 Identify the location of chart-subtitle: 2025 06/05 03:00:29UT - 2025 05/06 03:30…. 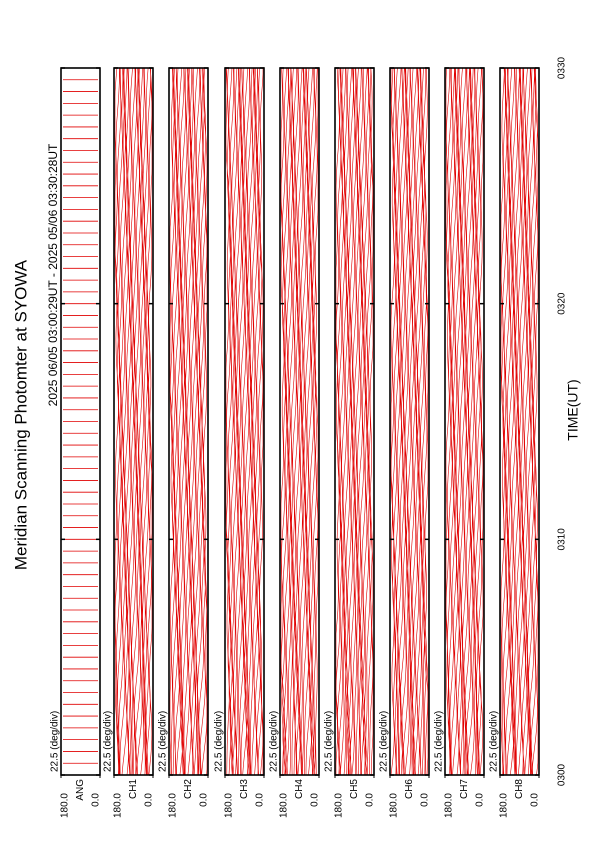
(53, 274).